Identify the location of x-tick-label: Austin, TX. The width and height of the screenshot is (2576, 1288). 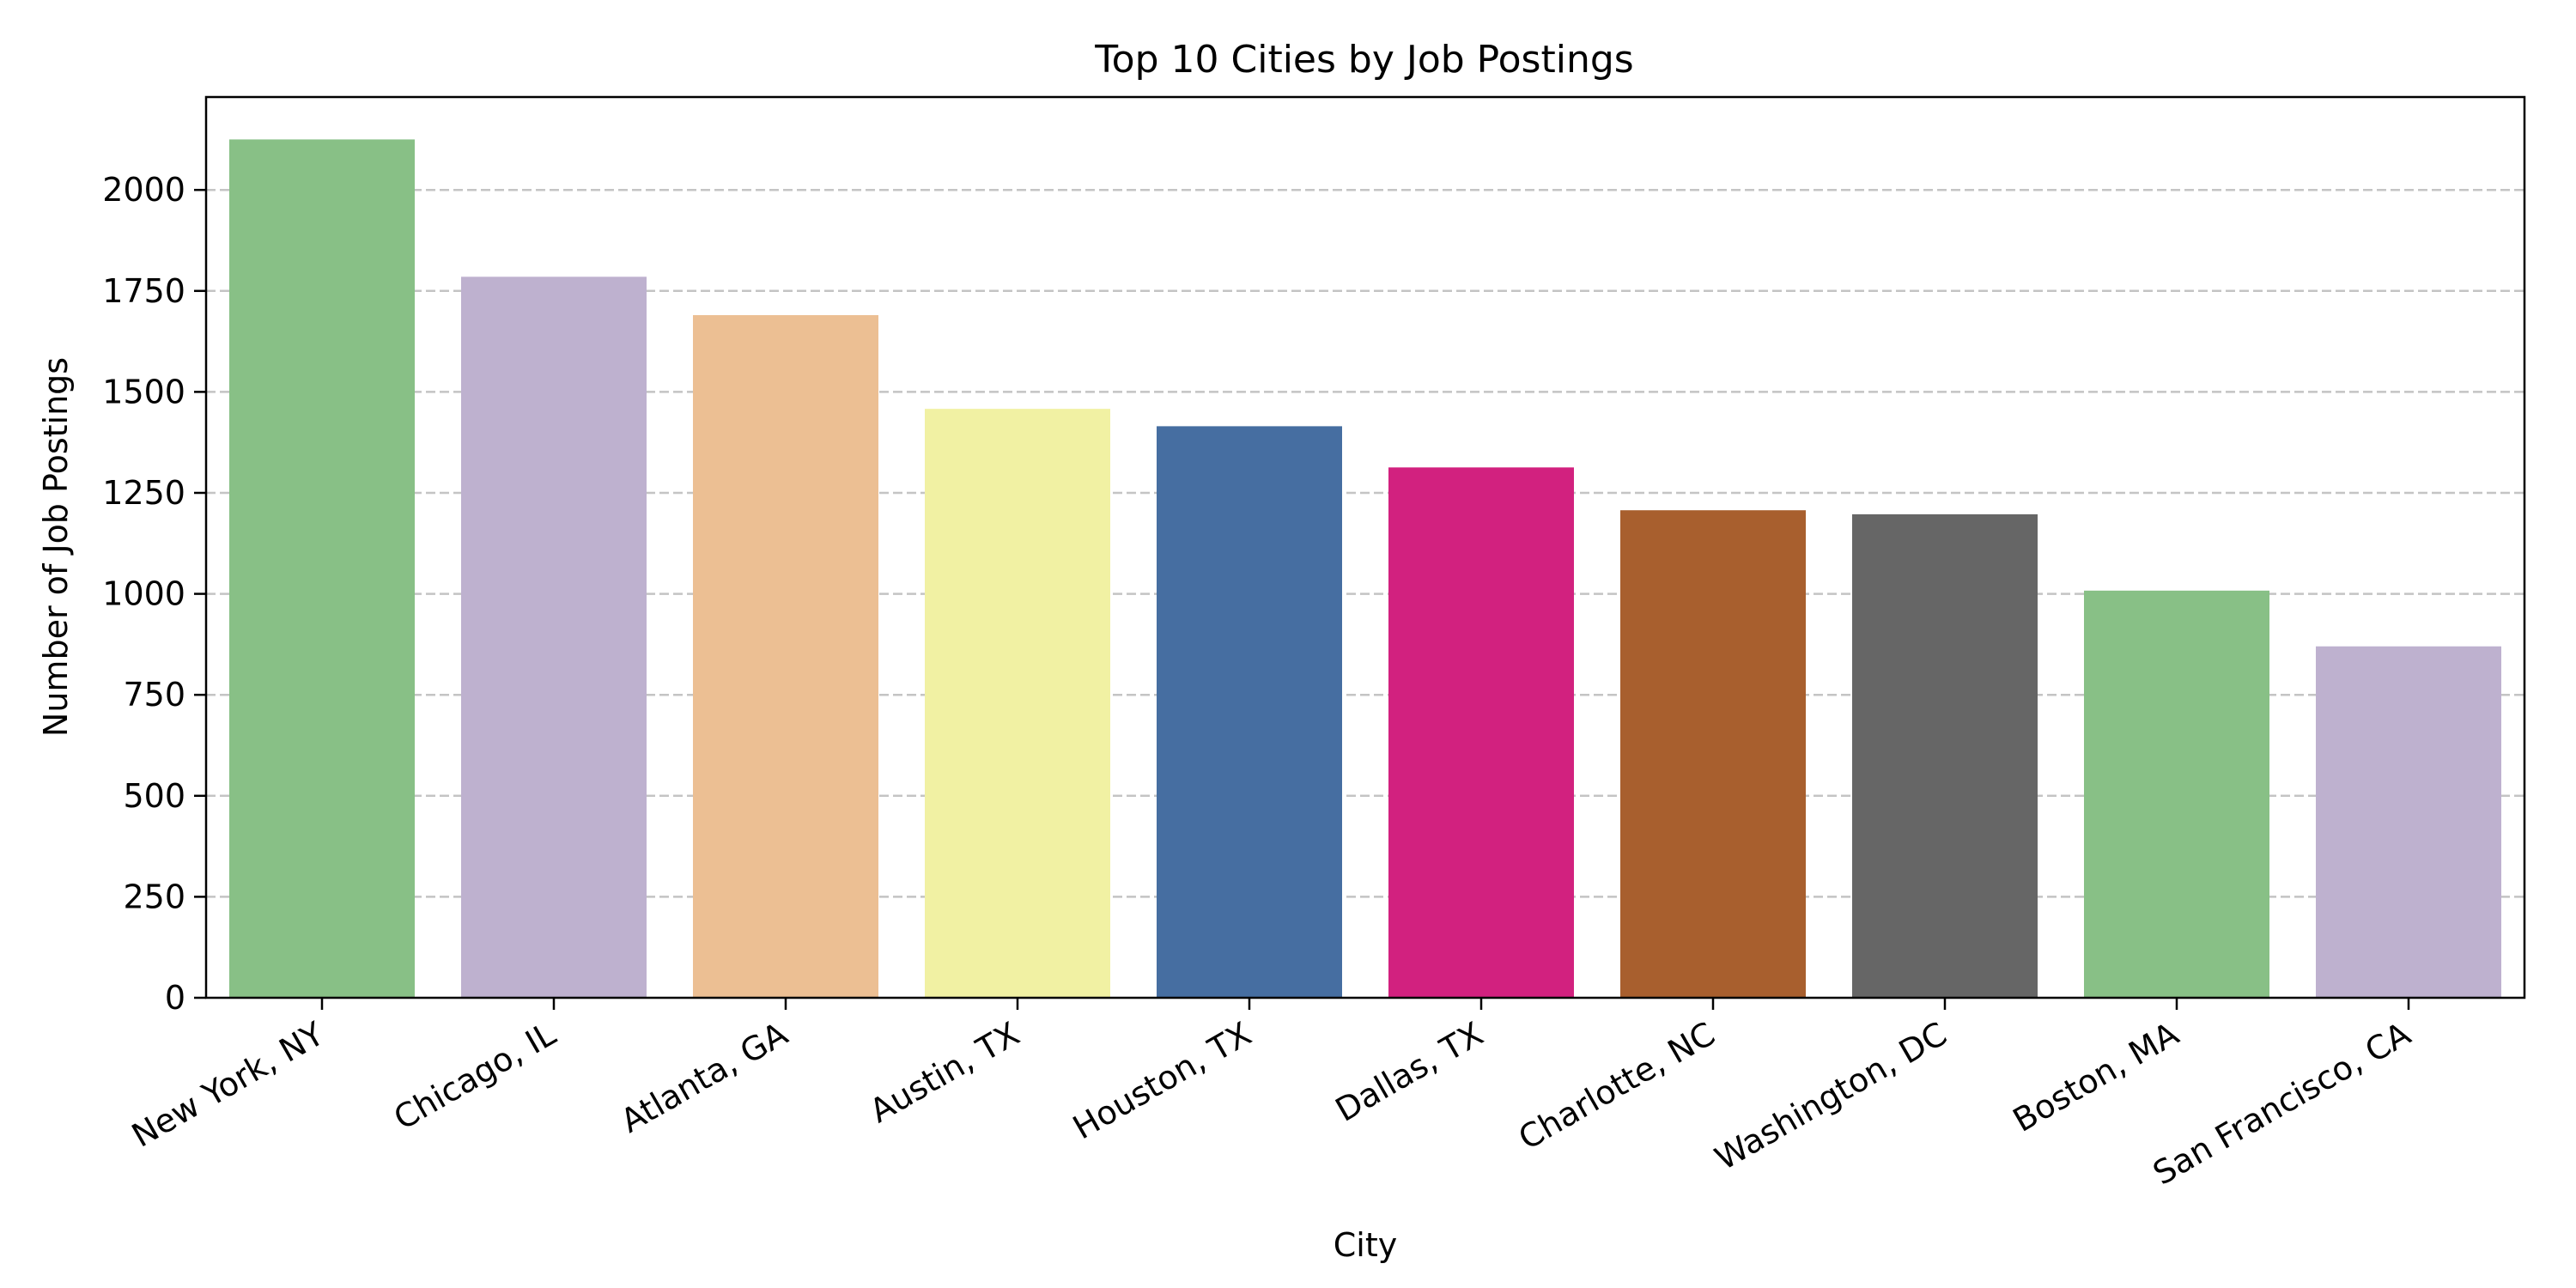
(945, 1073).